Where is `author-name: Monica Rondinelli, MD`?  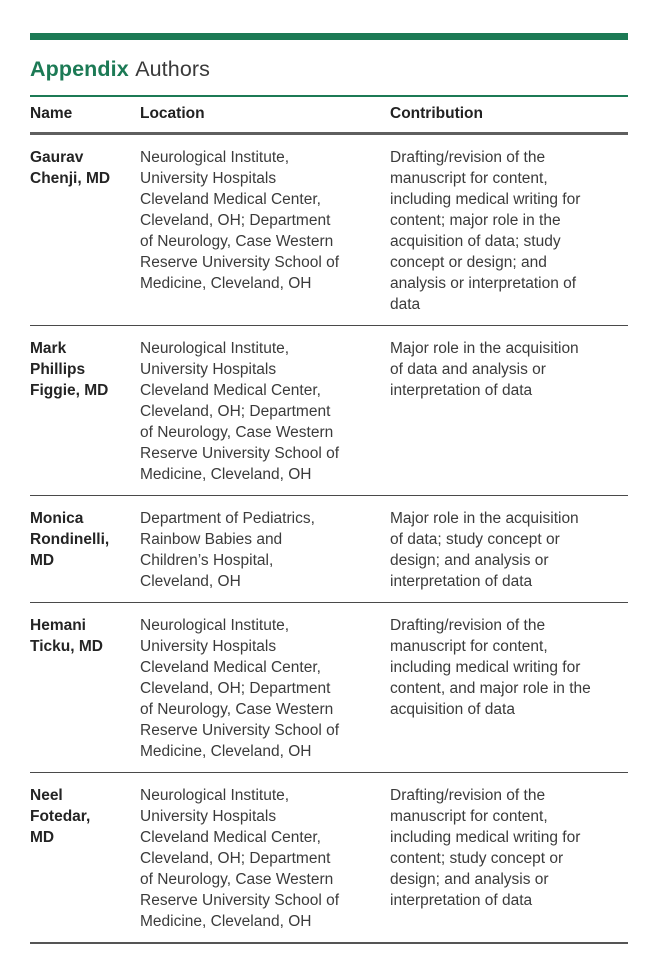 author-name: Monica Rondinelli, MD is located at coordinates (85, 549).